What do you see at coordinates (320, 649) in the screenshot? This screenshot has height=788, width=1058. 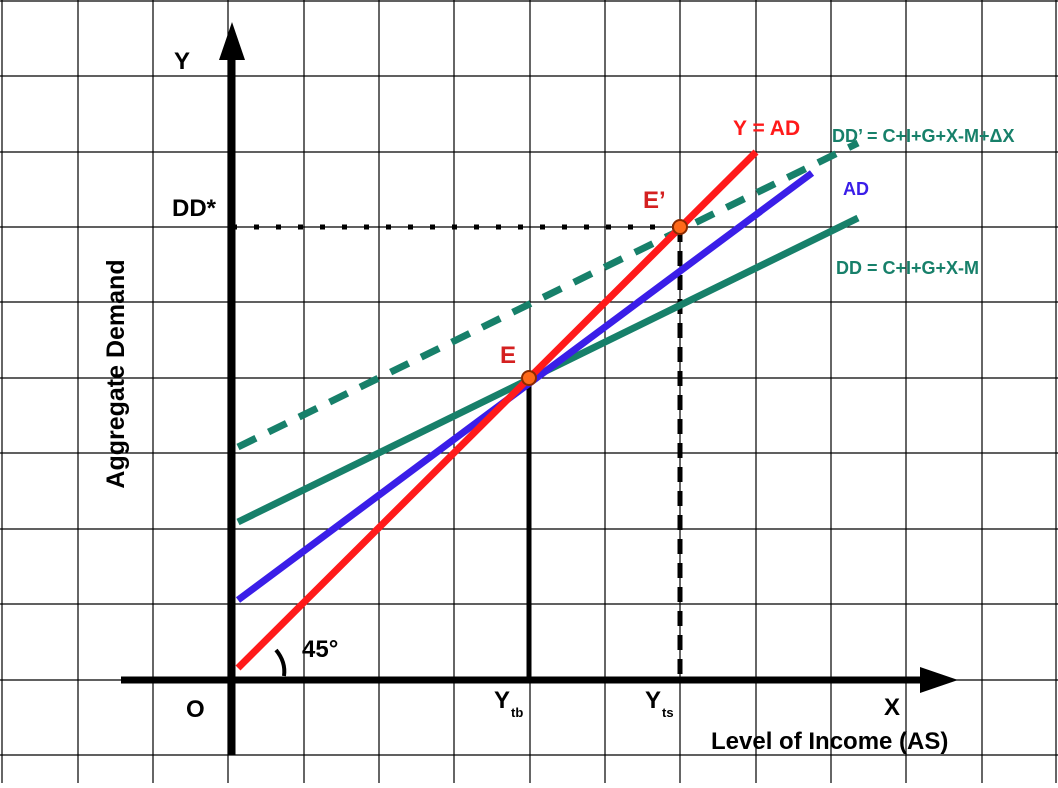 I see `angle-label: 45°` at bounding box center [320, 649].